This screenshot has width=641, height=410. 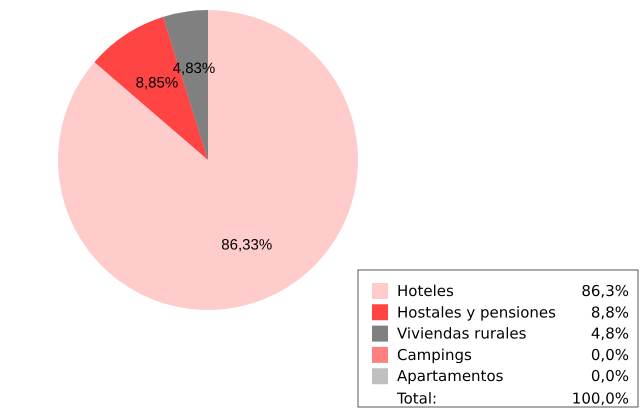 What do you see at coordinates (450, 376) in the screenshot?
I see `legend-label: Apartamentos` at bounding box center [450, 376].